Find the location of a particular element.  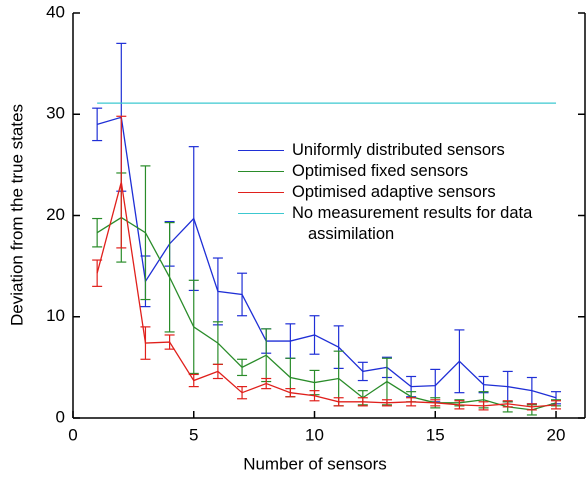

y-tick-label: 20 is located at coordinates (55, 214).